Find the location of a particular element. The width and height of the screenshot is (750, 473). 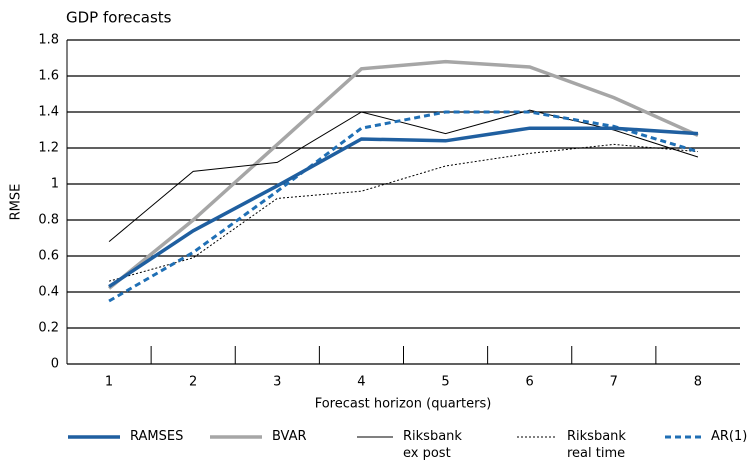

y-tick-label: 1.2 is located at coordinates (48, 148).